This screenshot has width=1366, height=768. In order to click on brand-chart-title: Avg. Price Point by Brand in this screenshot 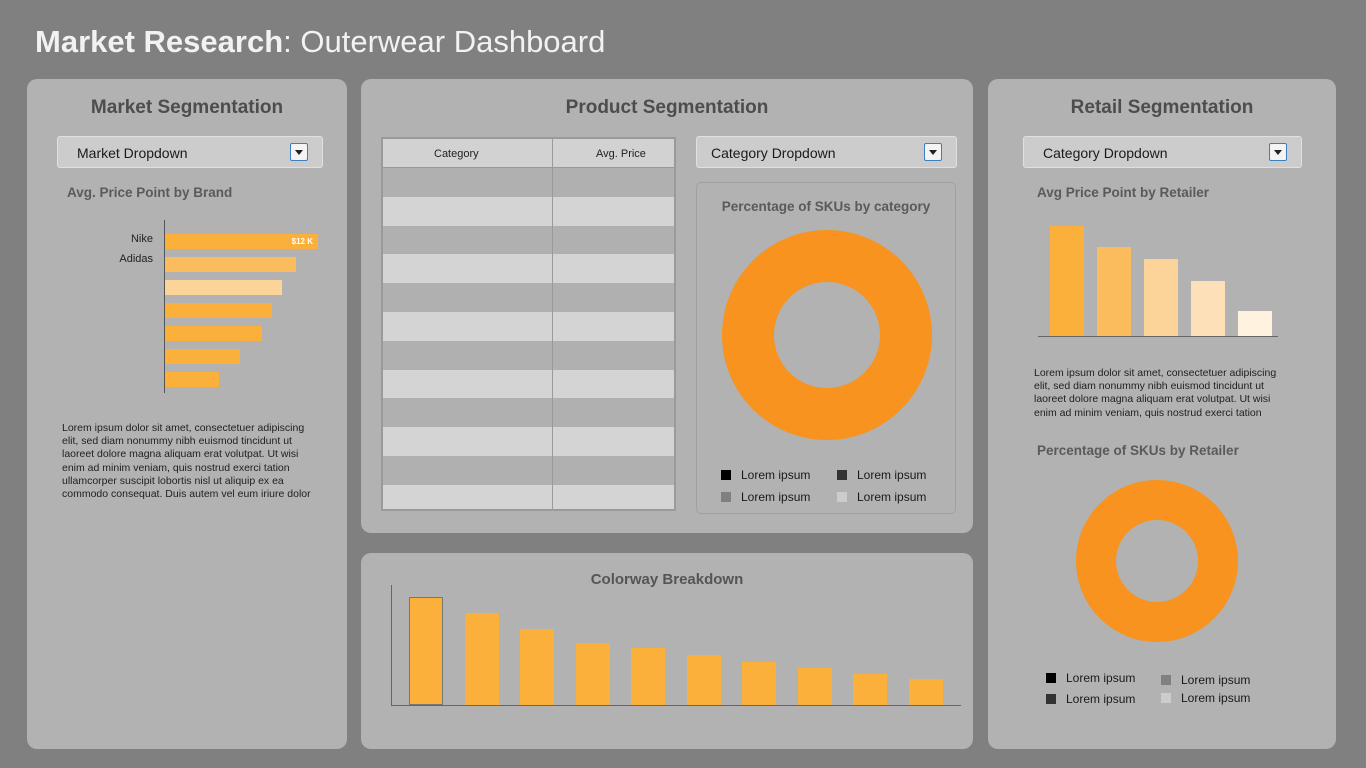, I will do `click(150, 192)`.